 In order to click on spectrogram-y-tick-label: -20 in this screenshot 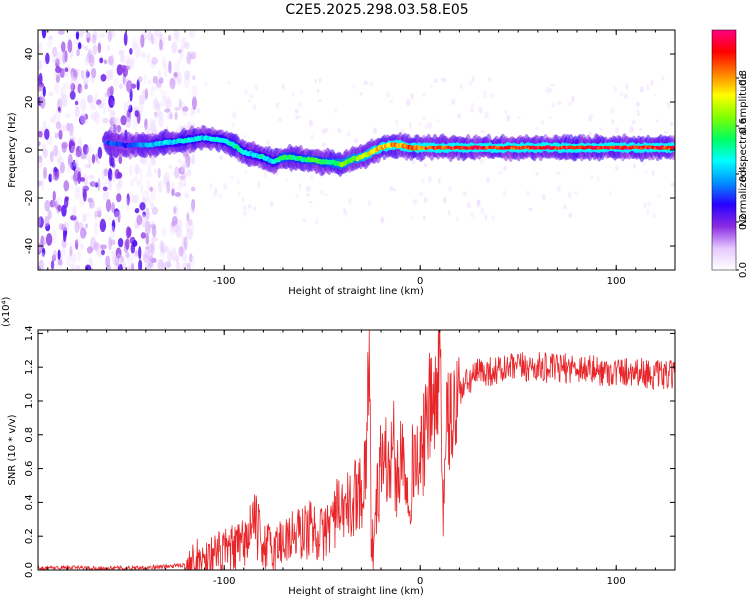, I will do `click(29, 198)`.